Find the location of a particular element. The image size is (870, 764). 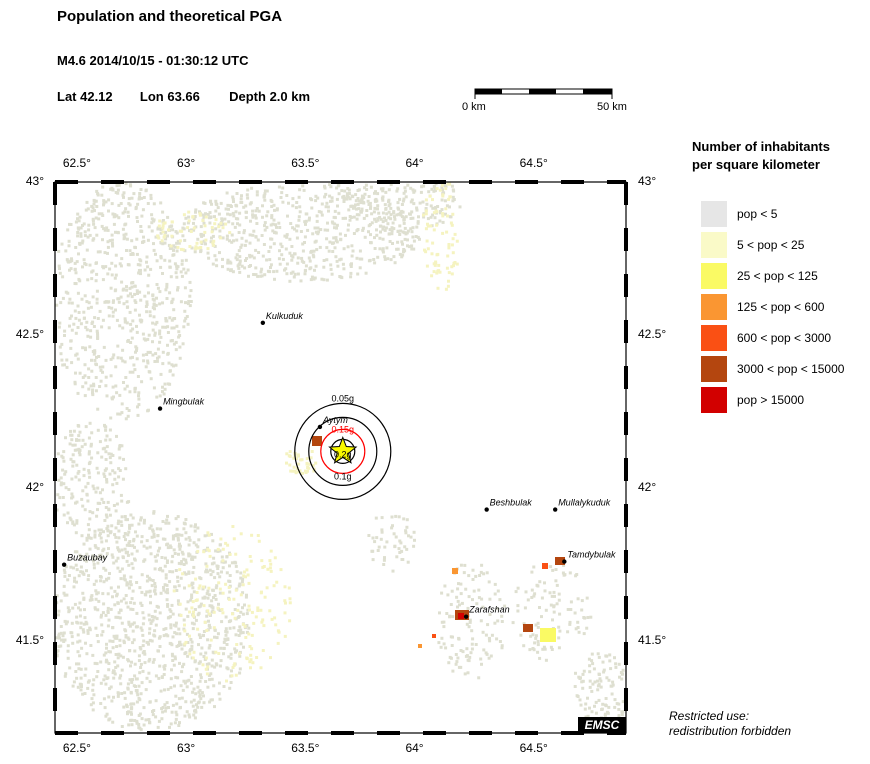

lon-tick-bottom: 64.5° is located at coordinates (533, 748).